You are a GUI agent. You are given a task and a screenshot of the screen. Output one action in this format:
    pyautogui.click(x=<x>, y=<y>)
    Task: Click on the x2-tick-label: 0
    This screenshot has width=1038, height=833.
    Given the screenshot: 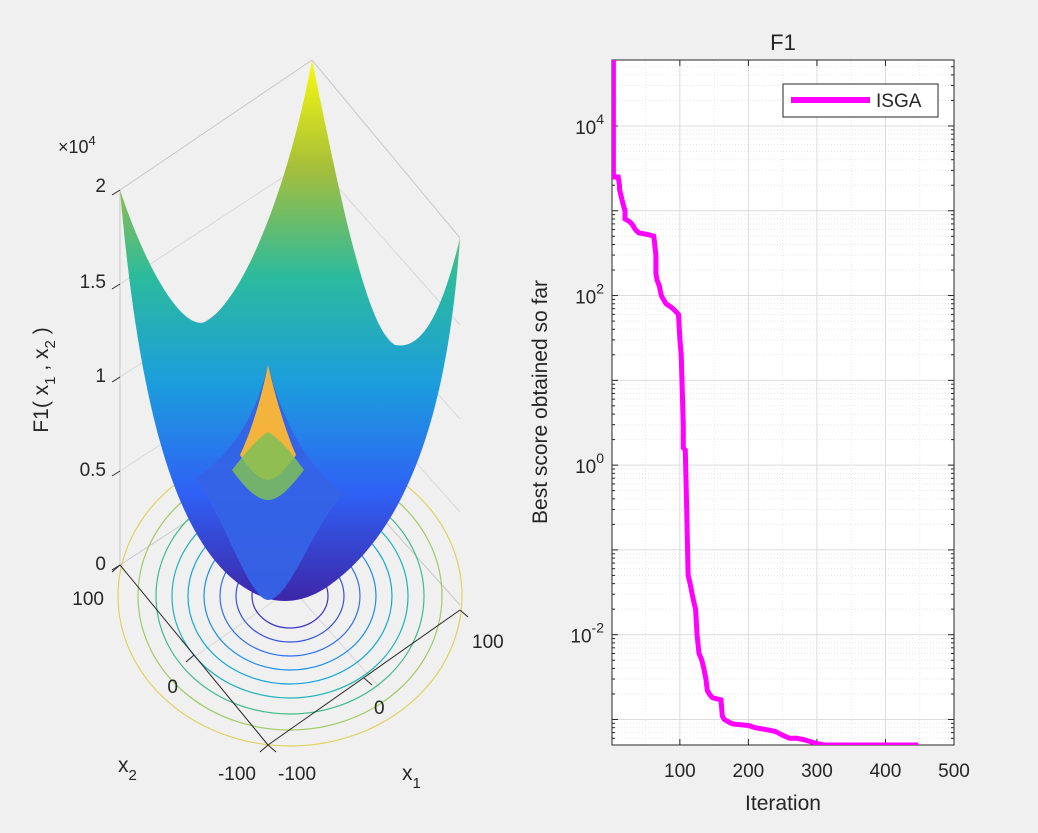 What is the action you would take?
    pyautogui.click(x=172, y=687)
    